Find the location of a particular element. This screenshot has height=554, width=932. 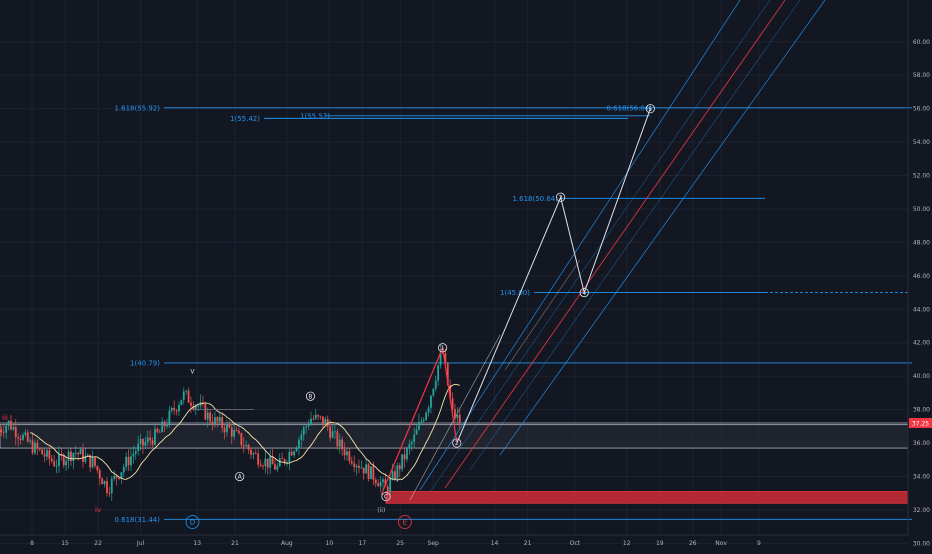

wave-label-3: 3 is located at coordinates (561, 197).